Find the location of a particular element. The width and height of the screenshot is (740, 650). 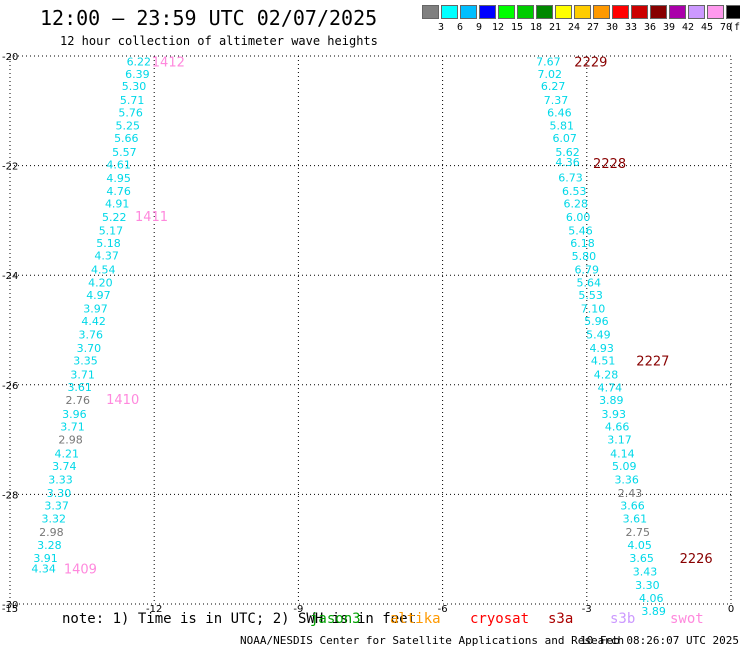

swh-value: 5.76 is located at coordinates (130, 112).